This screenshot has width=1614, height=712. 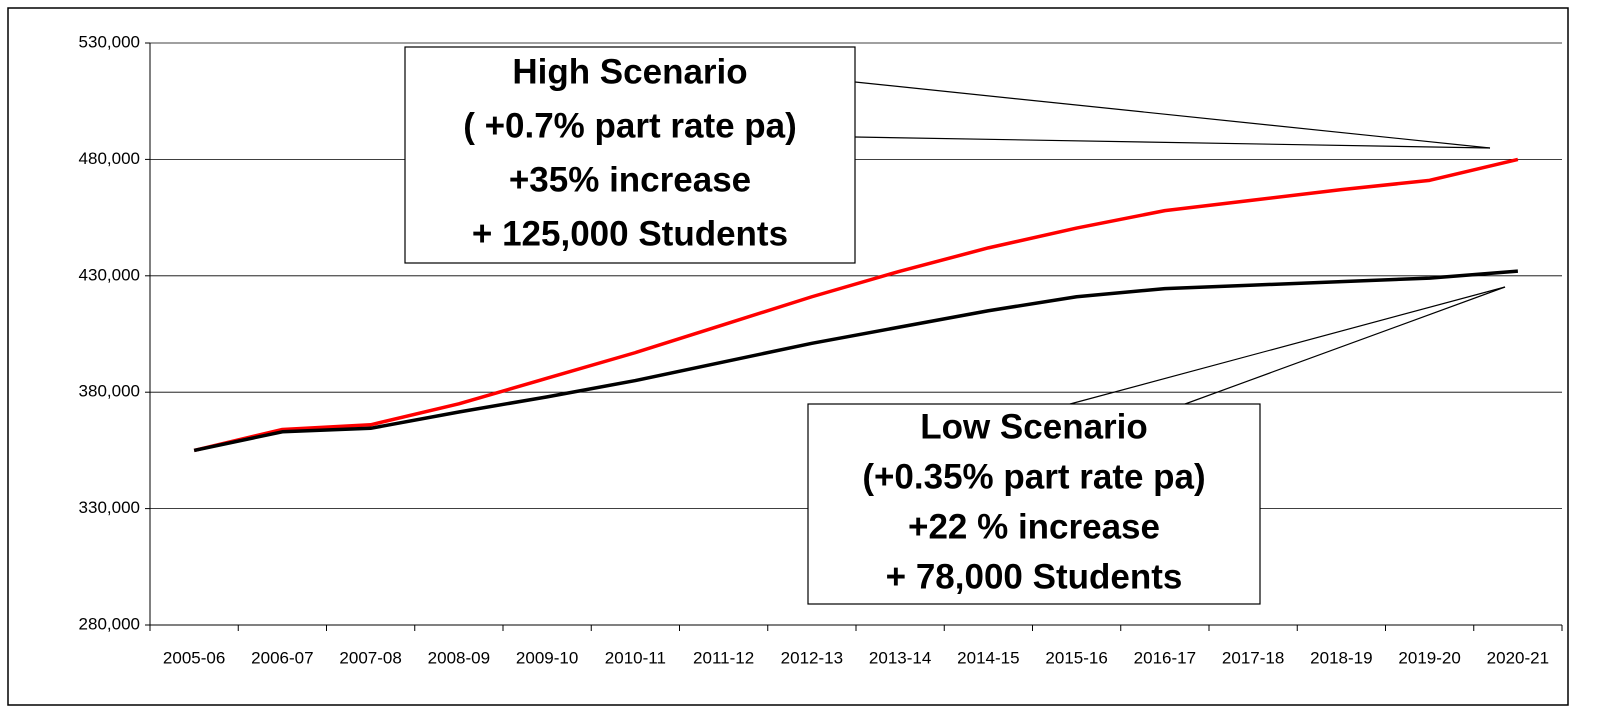 What do you see at coordinates (1076, 657) in the screenshot?
I see `x-tick-label: 2015-16` at bounding box center [1076, 657].